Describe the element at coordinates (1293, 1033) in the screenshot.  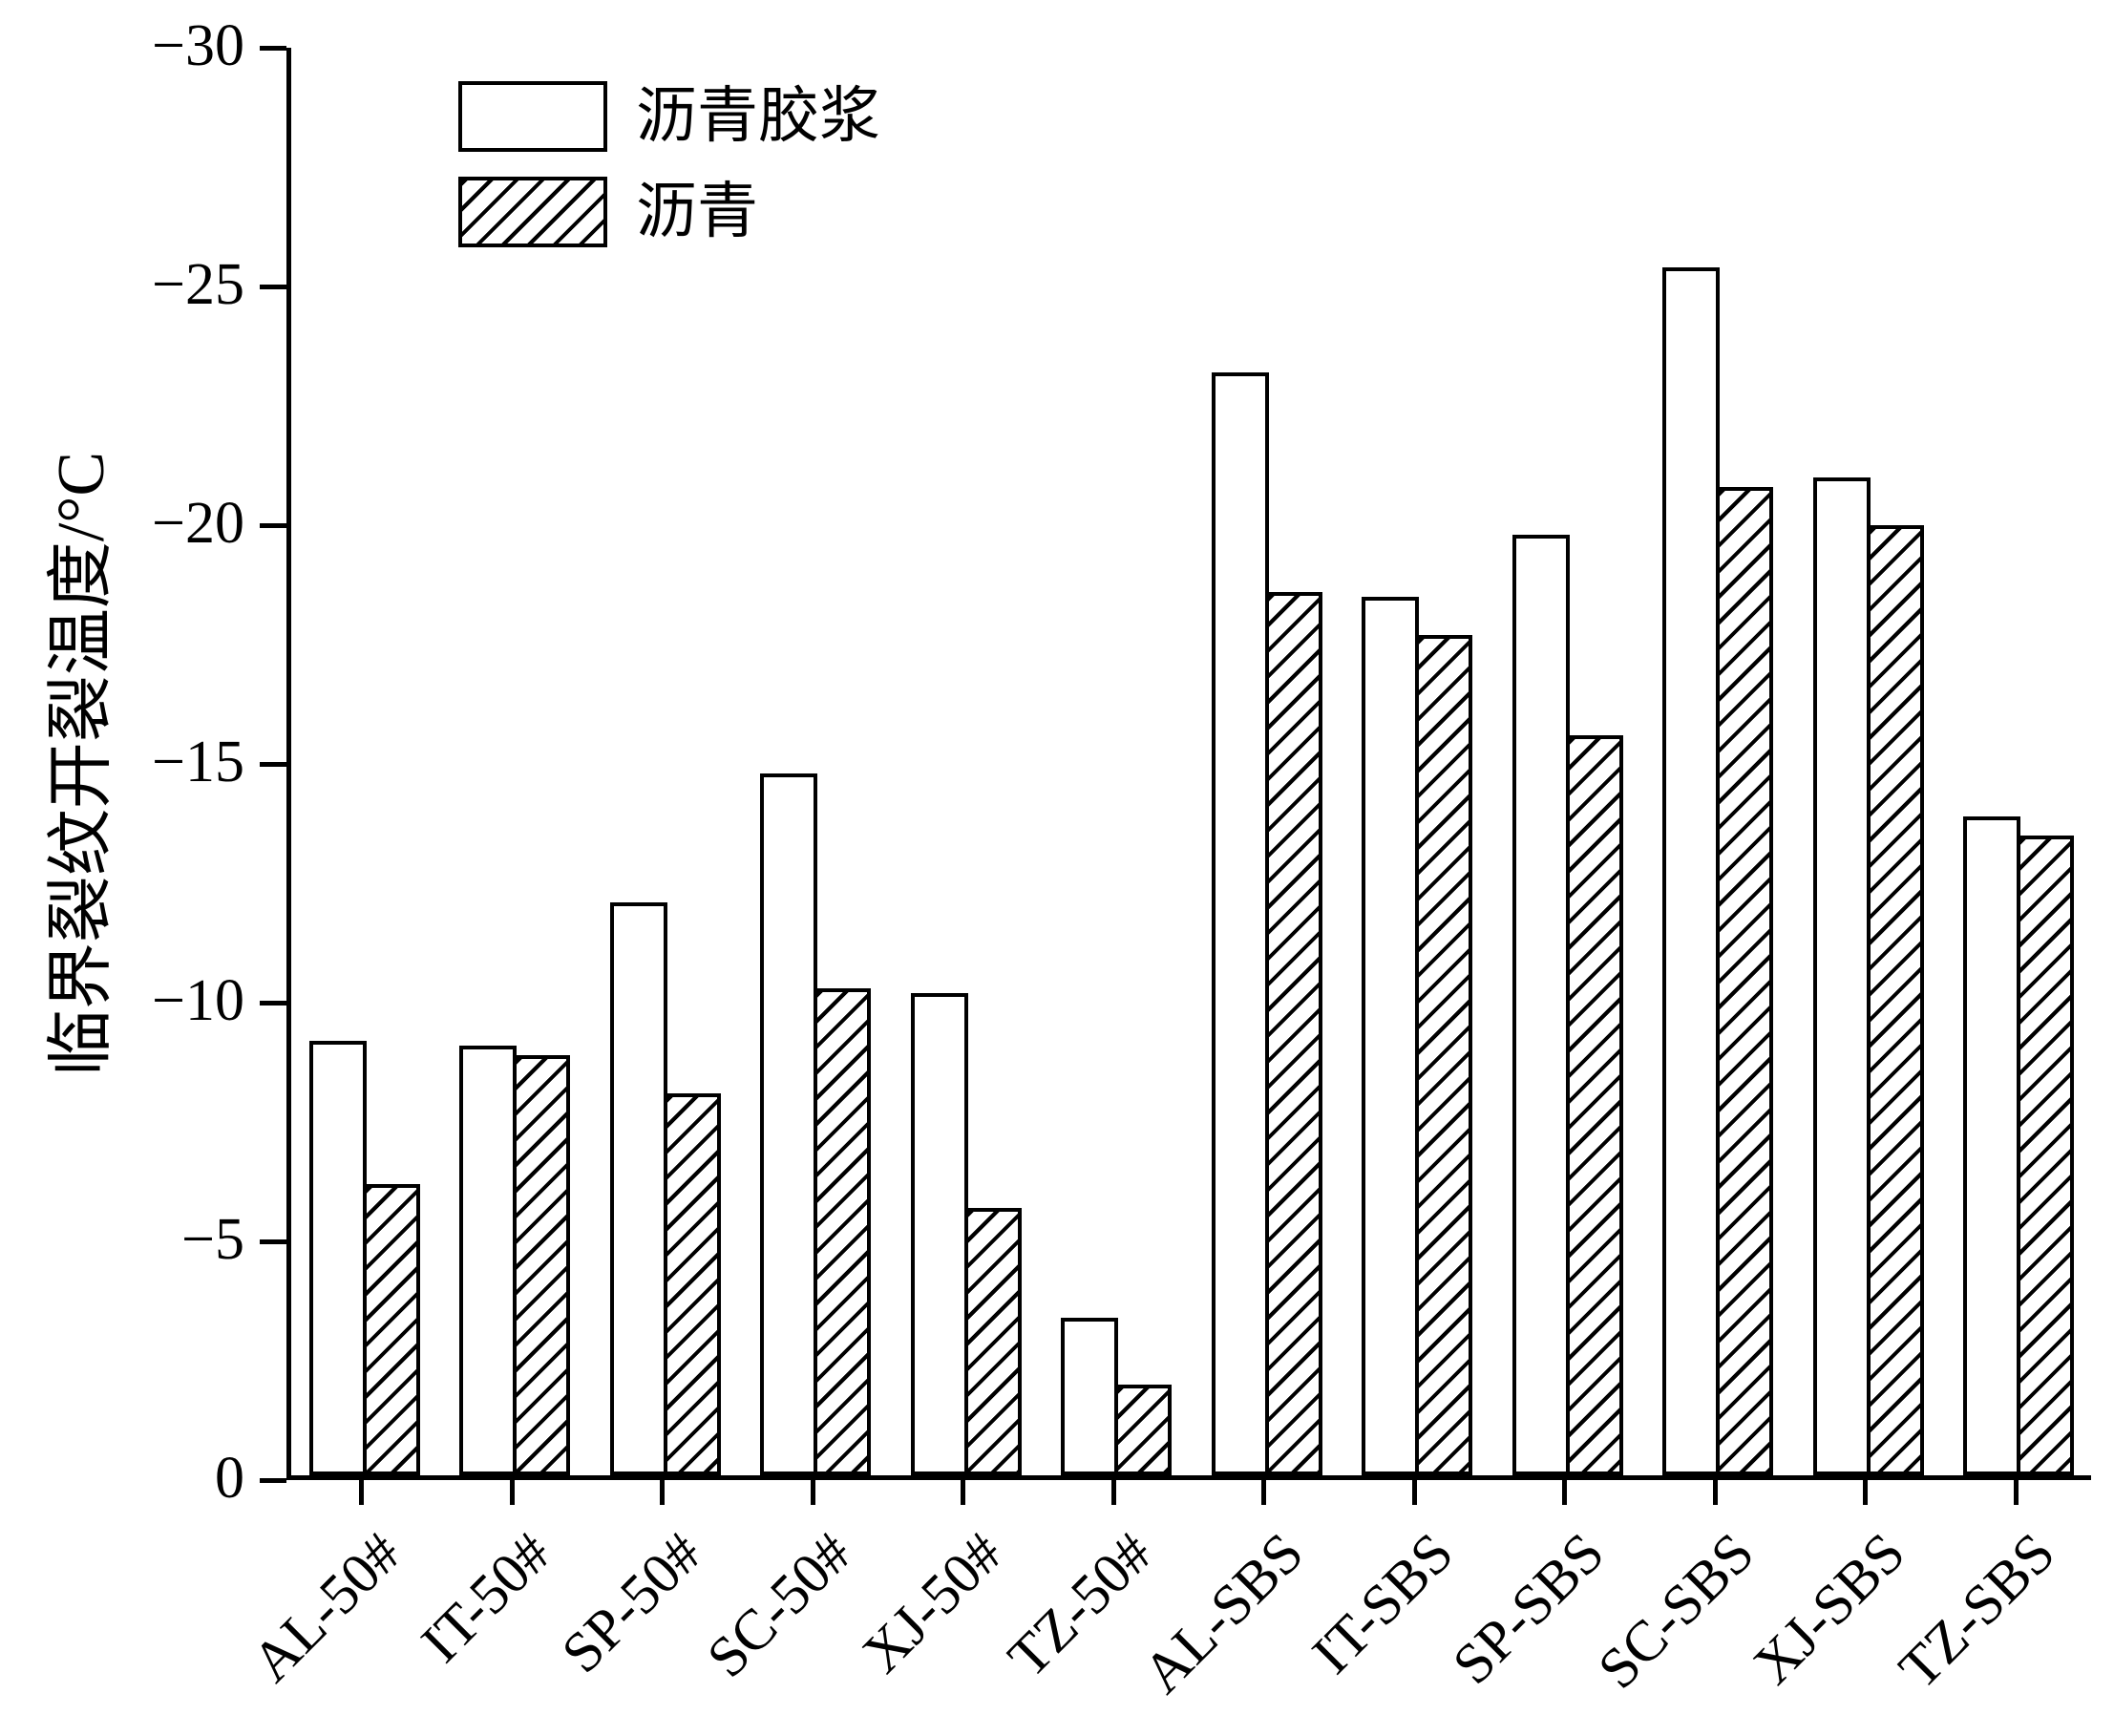
I see `bar-hatched-AL-SBS` at that location.